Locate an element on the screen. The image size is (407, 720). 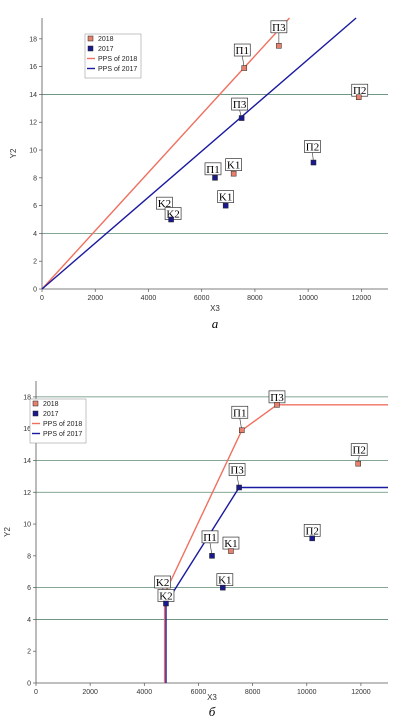
panel-caption: a is located at coordinates (215, 323).